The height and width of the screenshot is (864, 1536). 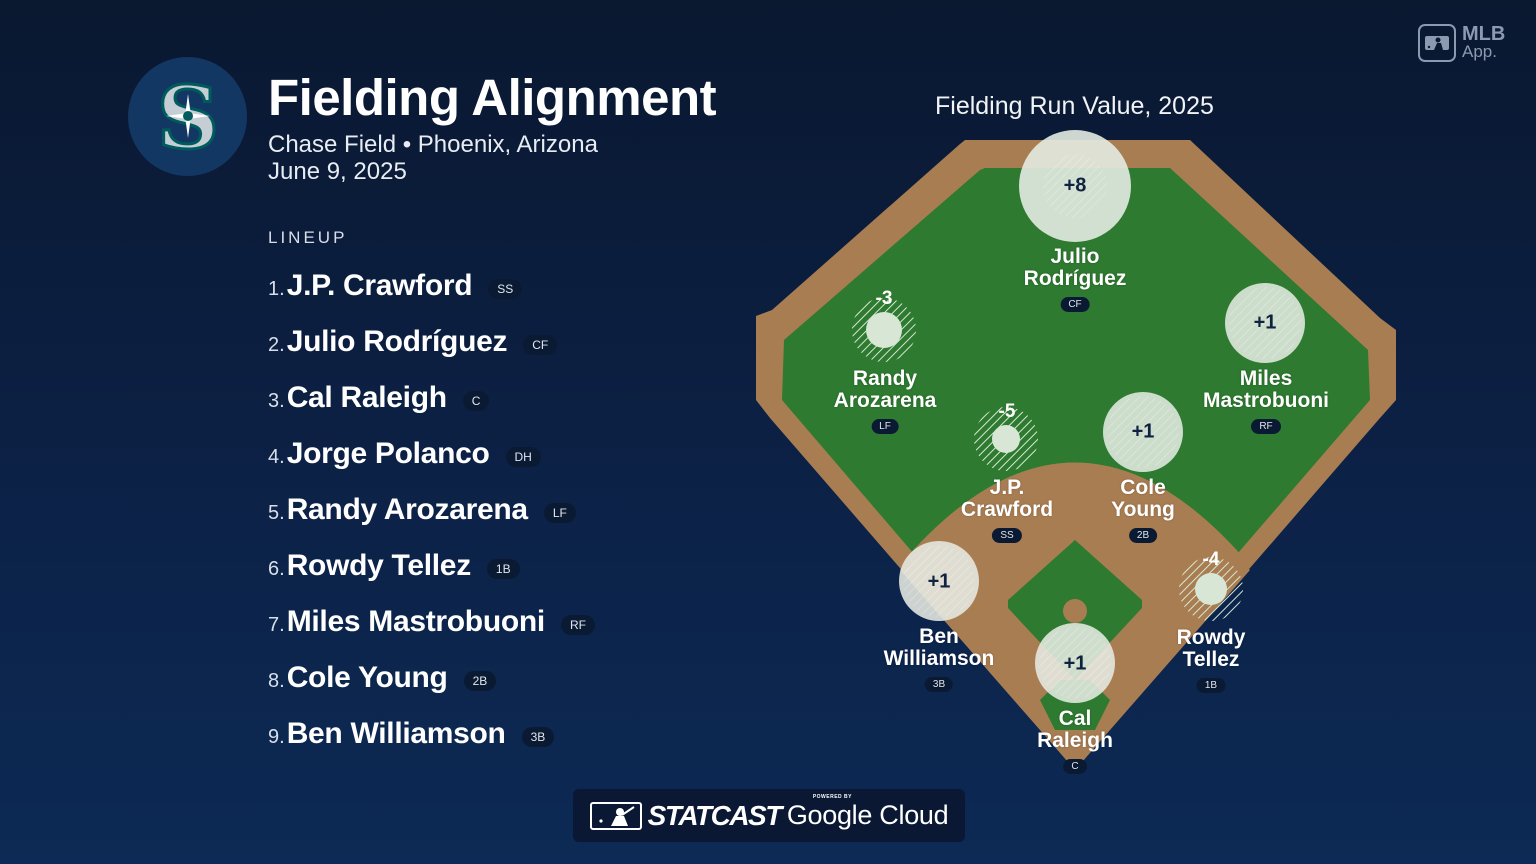 I want to click on frv-bubble-3b, so click(x=939, y=581).